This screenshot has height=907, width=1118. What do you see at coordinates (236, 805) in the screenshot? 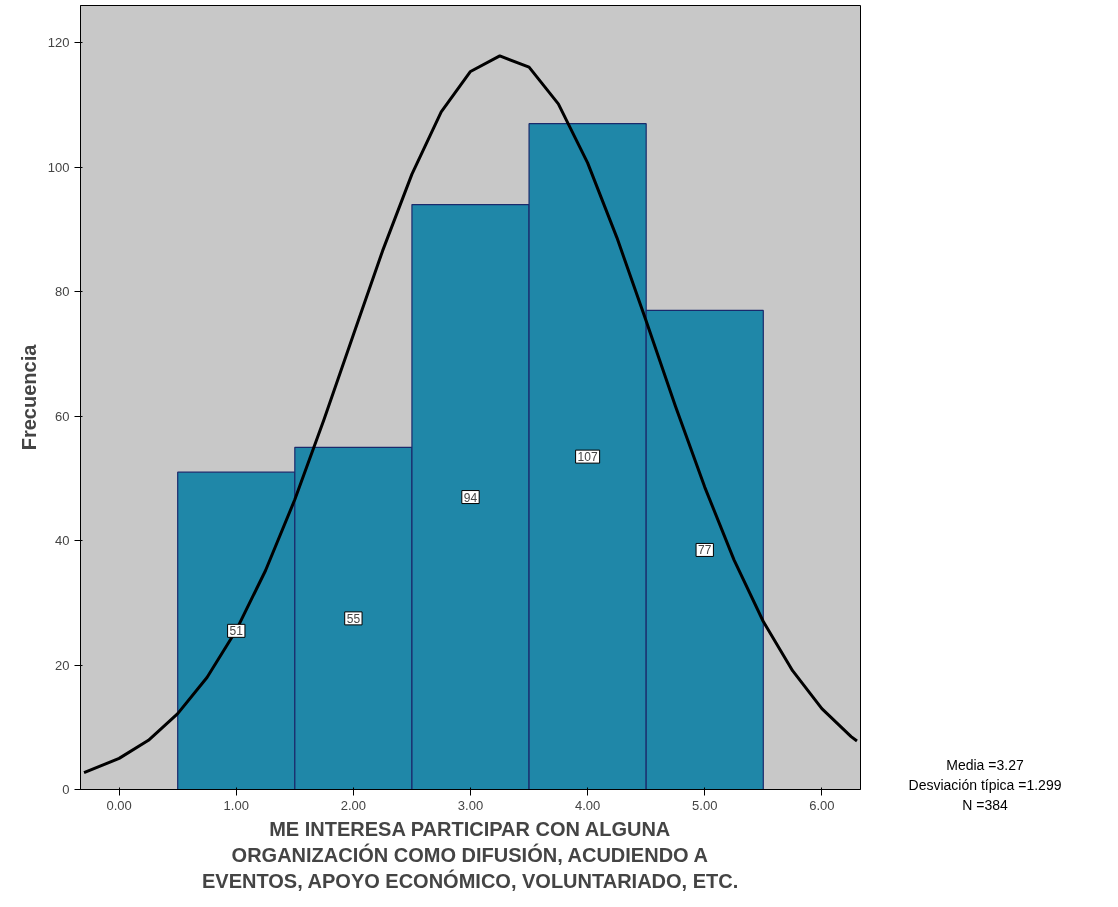
I see `x-tick-label: 1.00` at bounding box center [236, 805].